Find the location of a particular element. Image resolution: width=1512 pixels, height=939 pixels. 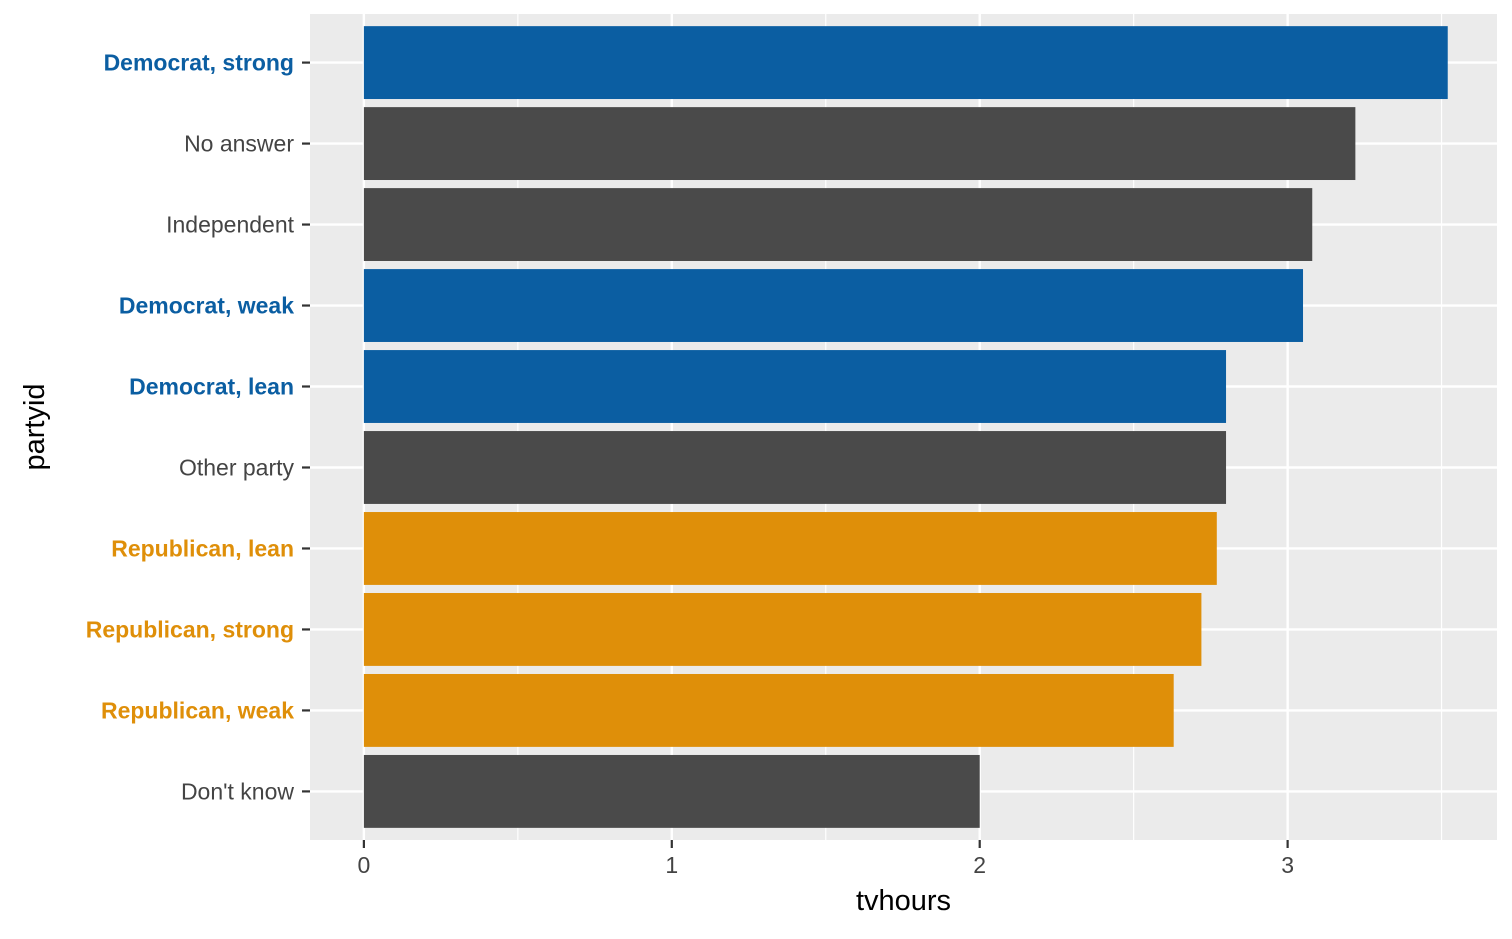

y-tick-label: Democrat, strong is located at coordinates (199, 63).